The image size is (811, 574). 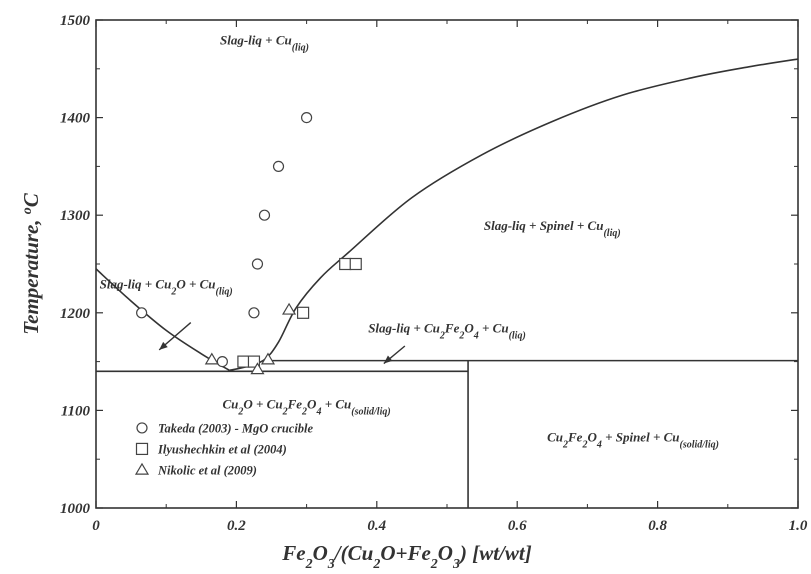 I want to click on region-slag-cu2o-cu: Slag-liq + Cu2O + Cu(liq), so click(x=166, y=286).